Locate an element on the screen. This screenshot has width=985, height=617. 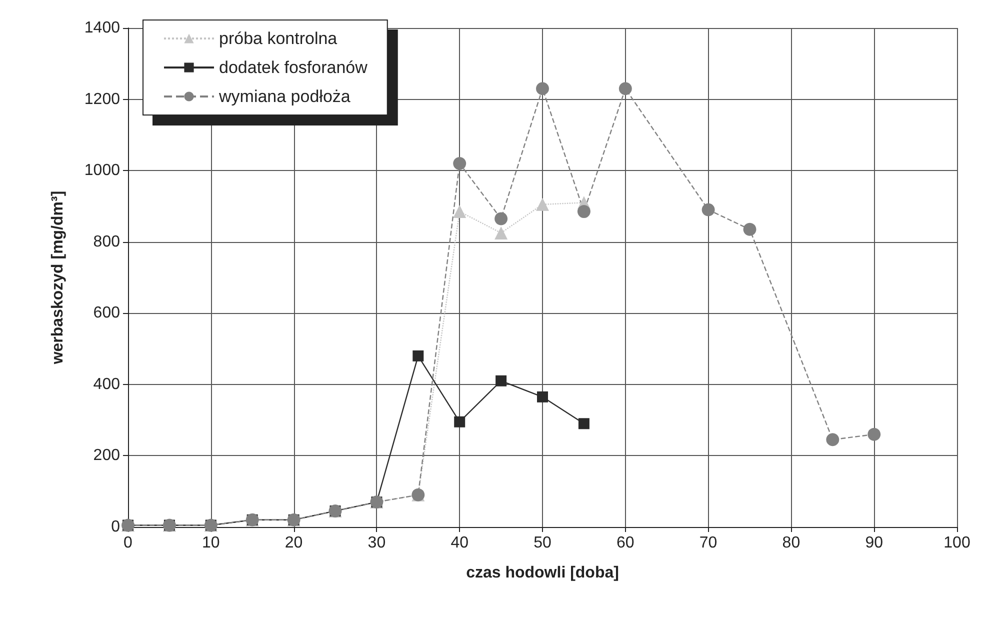
x-tick-label: 60 is located at coordinates (625, 543).